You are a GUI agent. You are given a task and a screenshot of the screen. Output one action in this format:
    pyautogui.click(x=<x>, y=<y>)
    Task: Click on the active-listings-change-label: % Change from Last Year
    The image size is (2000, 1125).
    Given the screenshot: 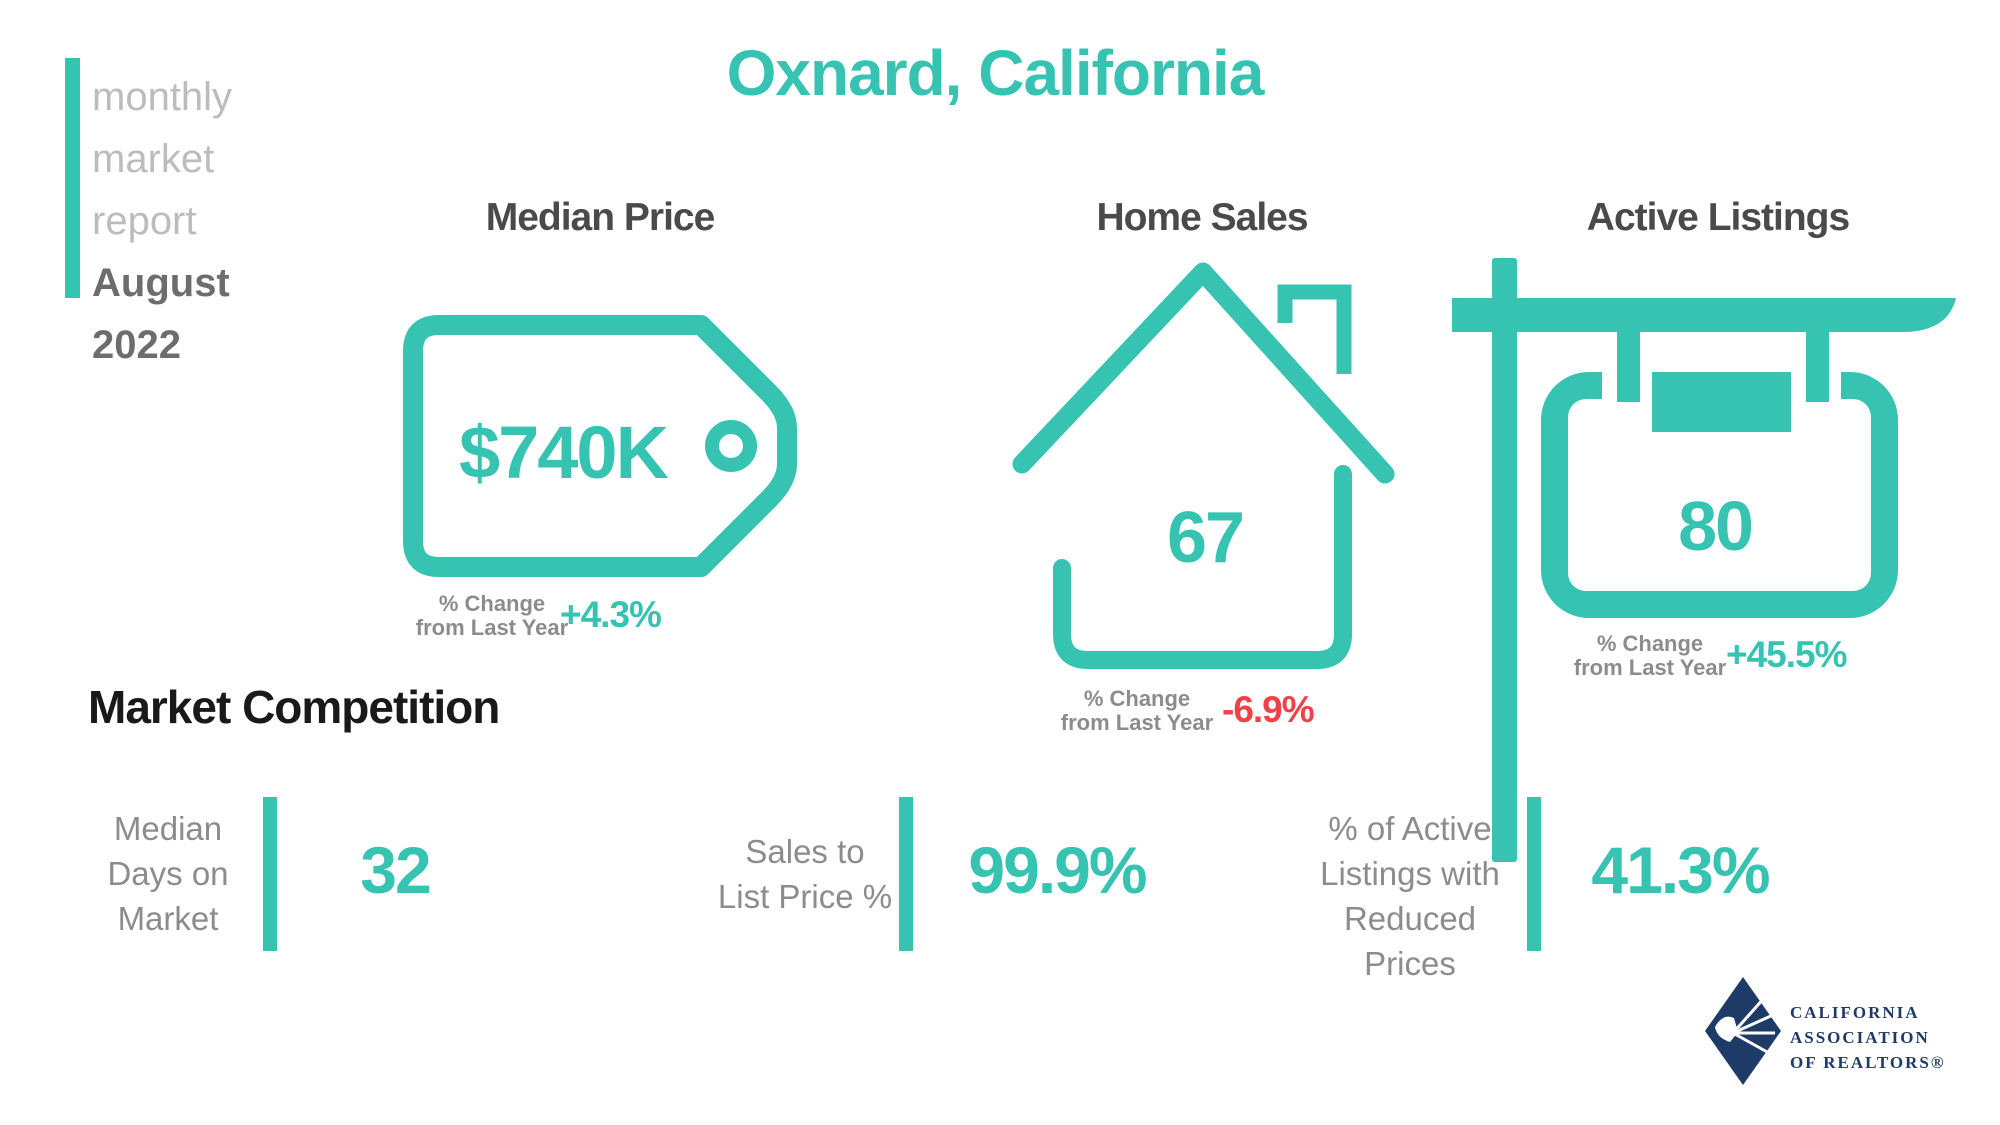 What is the action you would take?
    pyautogui.click(x=1650, y=656)
    